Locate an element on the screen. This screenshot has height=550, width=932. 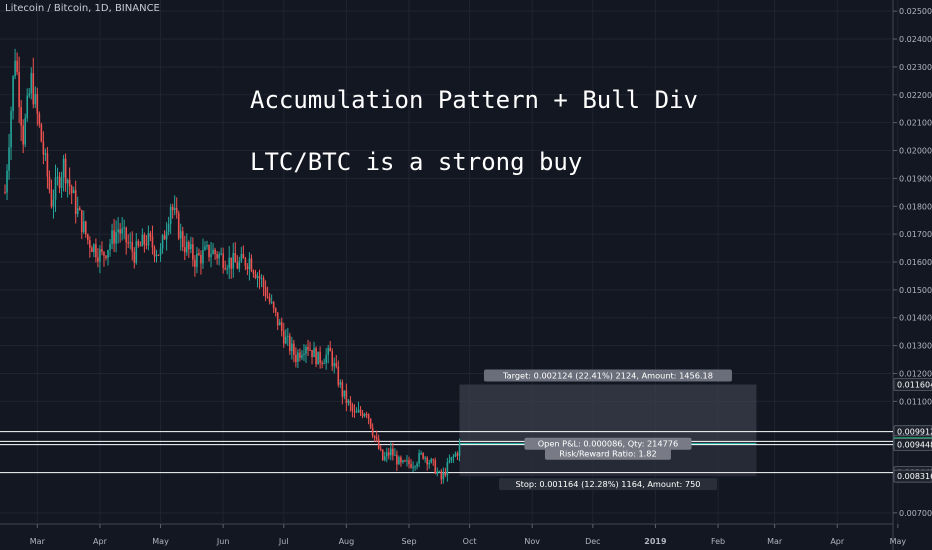
x-tick-label: Apr is located at coordinates (837, 541).